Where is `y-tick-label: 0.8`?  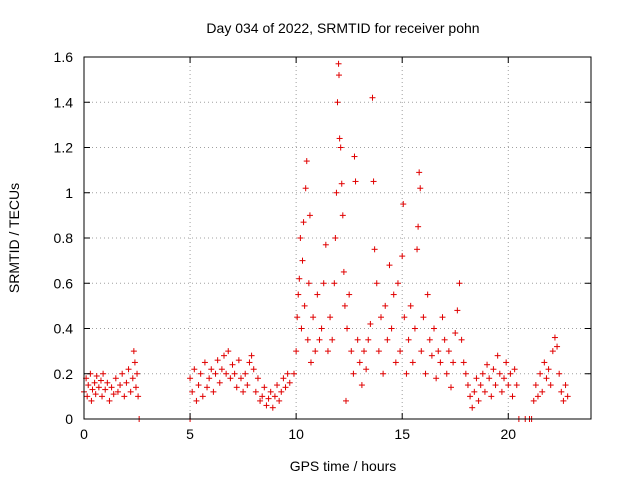
y-tick-label: 0.8 is located at coordinates (64, 238).